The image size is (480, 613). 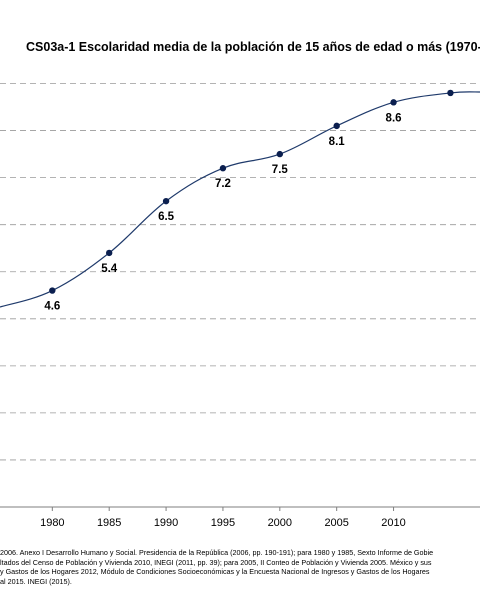 I want to click on data-label: 7.2, so click(x=223, y=184).